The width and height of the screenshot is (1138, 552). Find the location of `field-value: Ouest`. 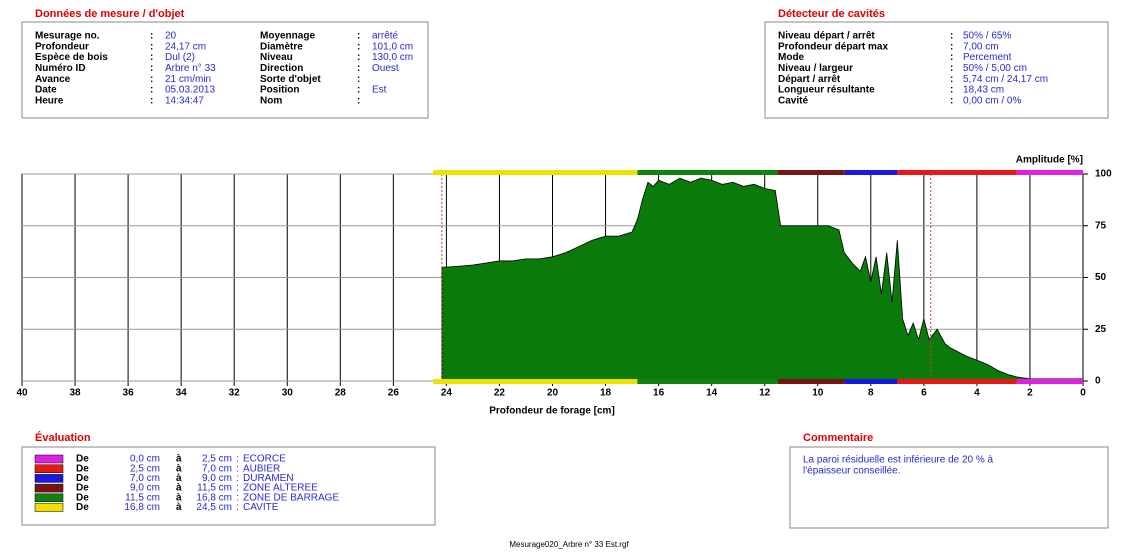

field-value: Ouest is located at coordinates (385, 68).